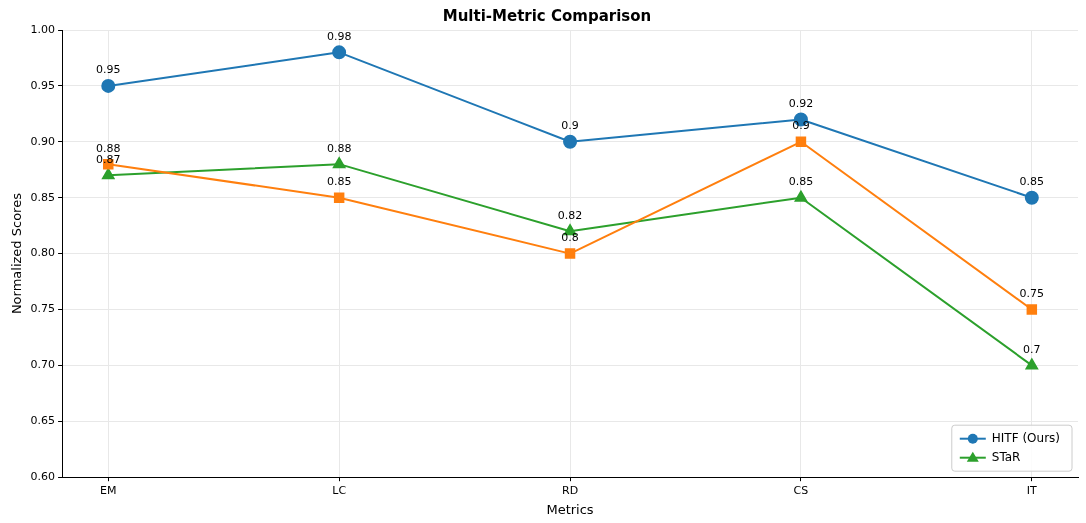 Image resolution: width=1086 pixels, height=523 pixels. What do you see at coordinates (43, 365) in the screenshot?
I see `y-tick-label: 0.70` at bounding box center [43, 365].